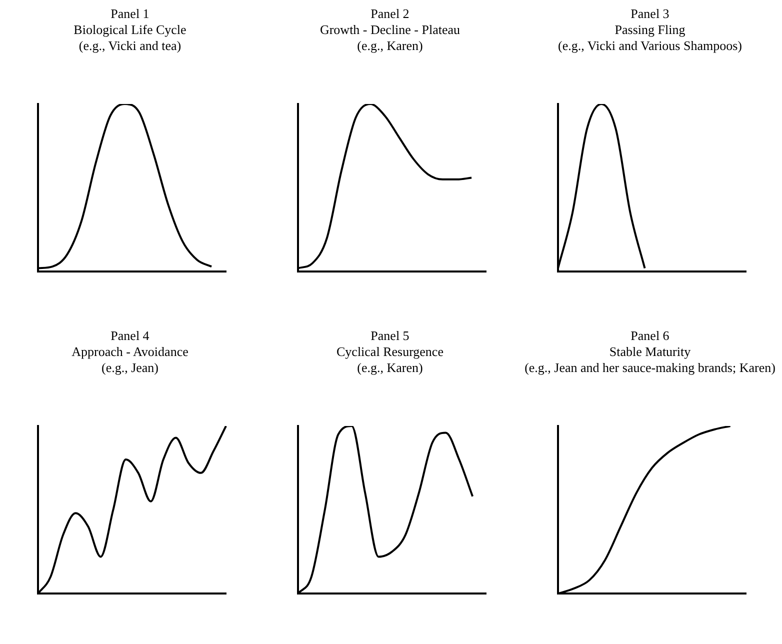 The width and height of the screenshot is (782, 644). What do you see at coordinates (130, 336) in the screenshot?
I see `chart-title: Panel 4` at bounding box center [130, 336].